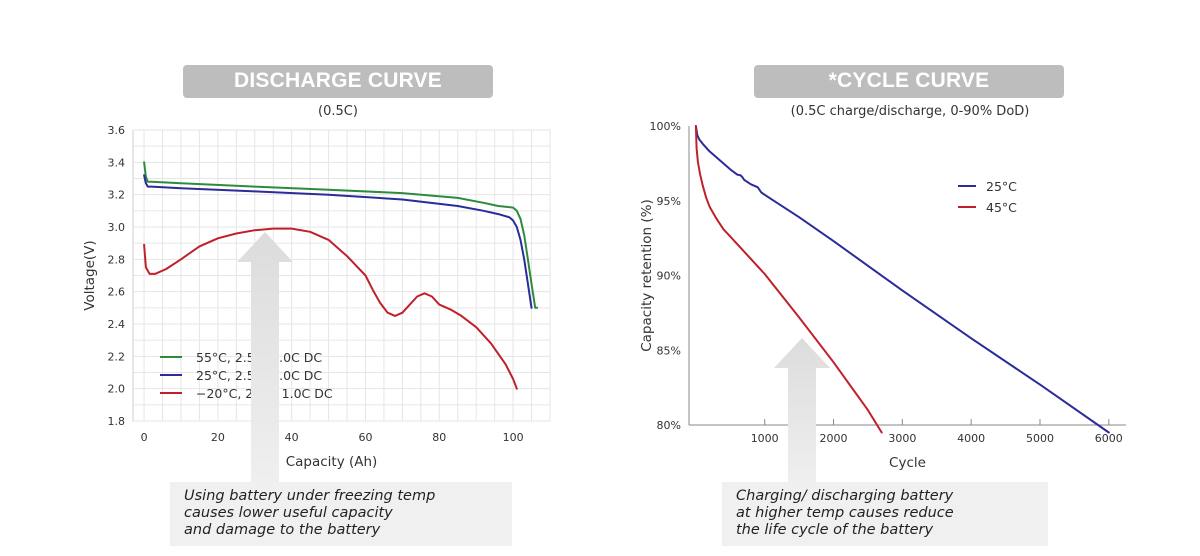 This screenshot has width=1200, height=556. I want to click on x-tick-label: 2000, so click(834, 438).